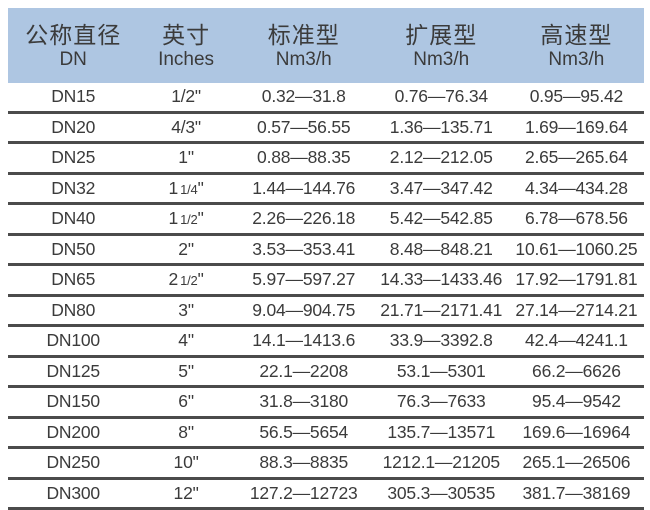 This screenshot has width=650, height=510. I want to click on table-row: DN200 8" 56.5—5654 135.7—13571 169.6—16964, so click(326, 434).